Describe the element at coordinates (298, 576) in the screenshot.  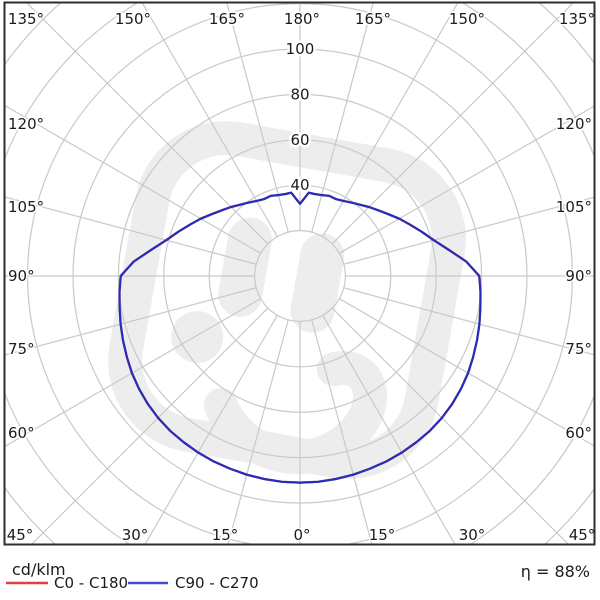
I see `legend: cd/klm C0 - C180 C90 - C270 η = 88%` at that location.